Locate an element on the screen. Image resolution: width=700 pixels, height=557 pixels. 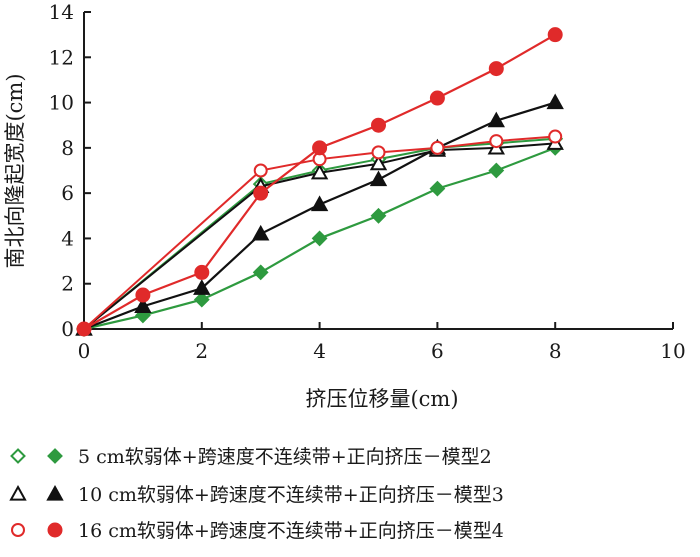
x-tick-label: 6 is located at coordinates (437, 351).